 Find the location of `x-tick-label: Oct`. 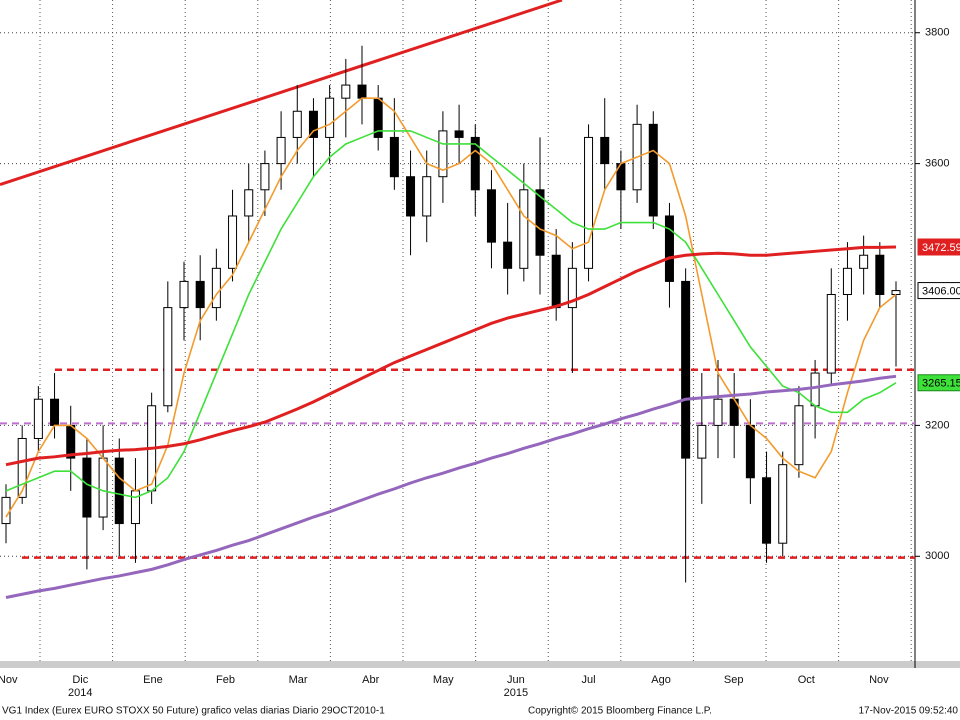

x-tick-label: Oct is located at coordinates (806, 680).